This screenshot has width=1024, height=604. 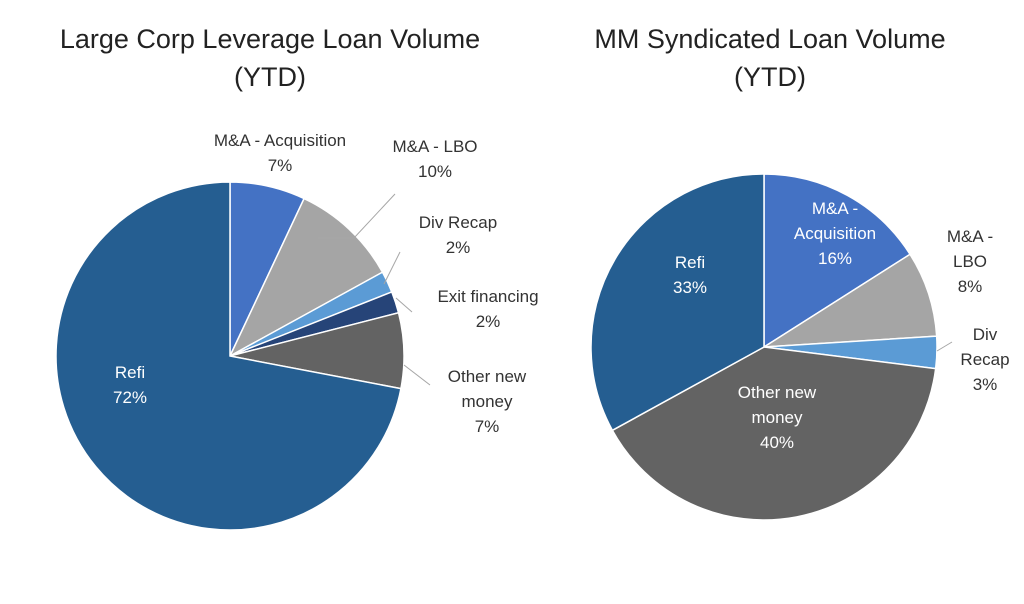 I want to click on slice-category-label: M&A - Acquisition, so click(x=280, y=140).